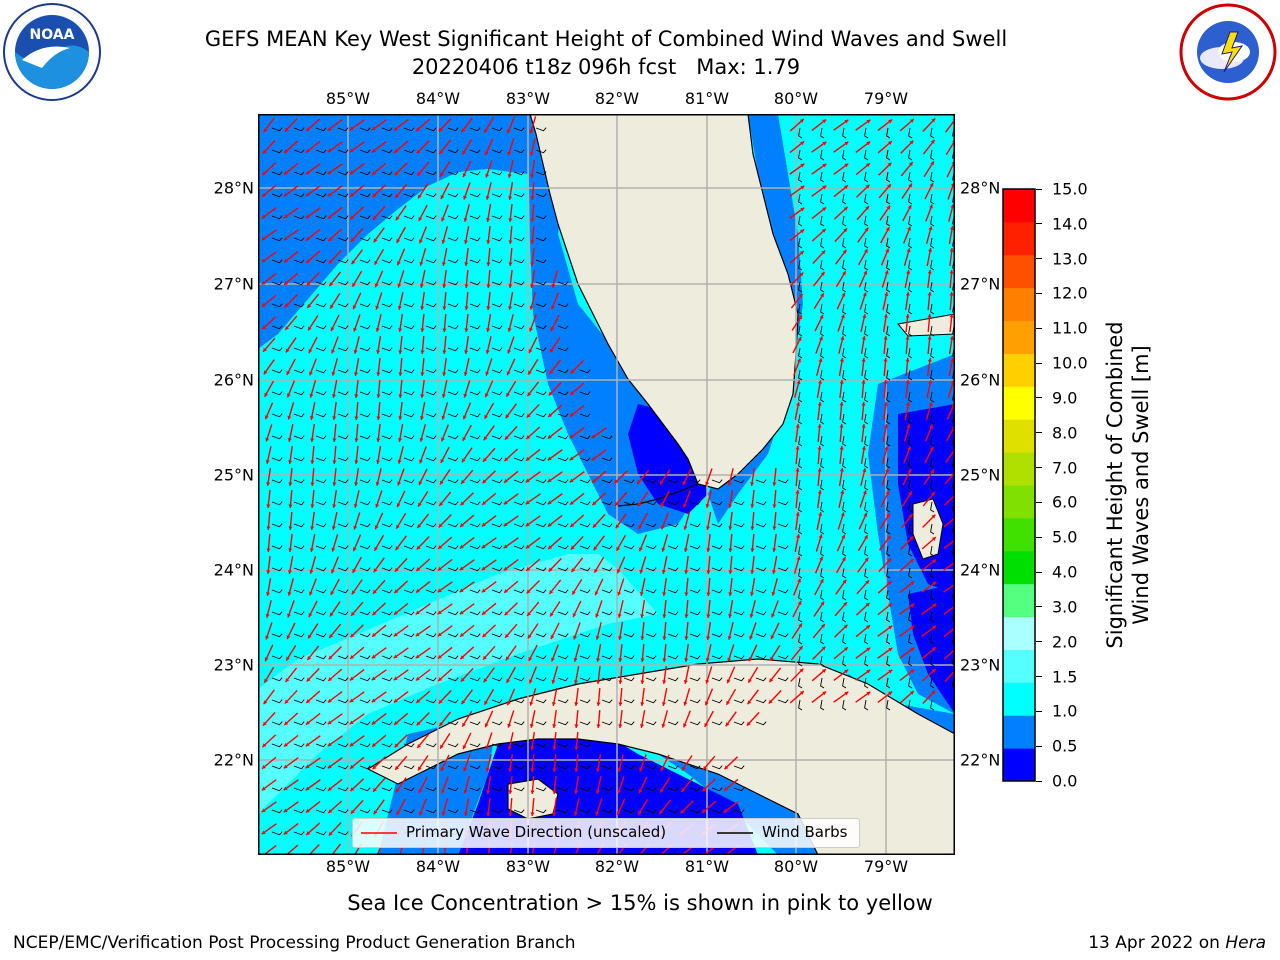  Describe the element at coordinates (980, 570) in the screenshot. I see `lat-label-right-24n: 24°N` at that location.